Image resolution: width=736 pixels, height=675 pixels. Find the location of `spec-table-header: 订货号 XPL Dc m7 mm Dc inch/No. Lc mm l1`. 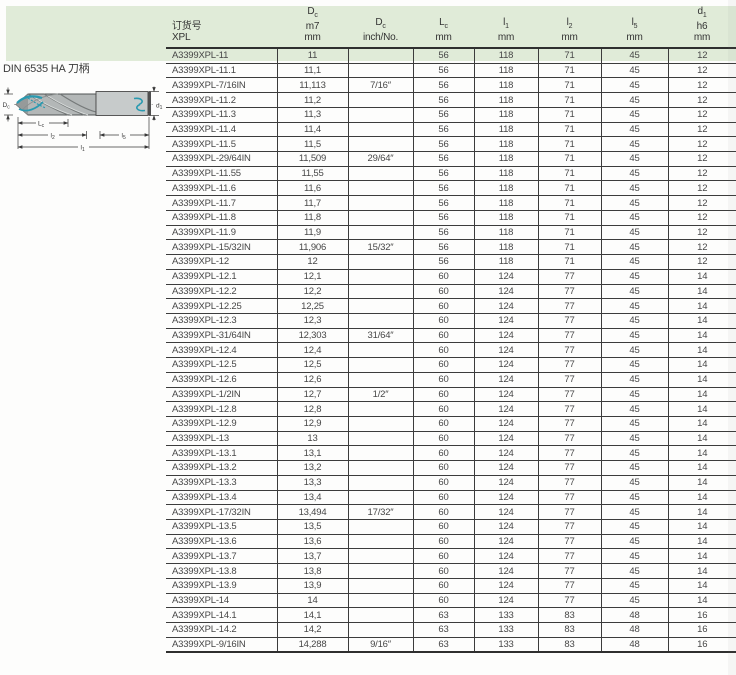

spec-table-header: 订货号 XPL Dc m7 mm Dc inch/No. Lc mm l1 is located at coordinates (451, 27).